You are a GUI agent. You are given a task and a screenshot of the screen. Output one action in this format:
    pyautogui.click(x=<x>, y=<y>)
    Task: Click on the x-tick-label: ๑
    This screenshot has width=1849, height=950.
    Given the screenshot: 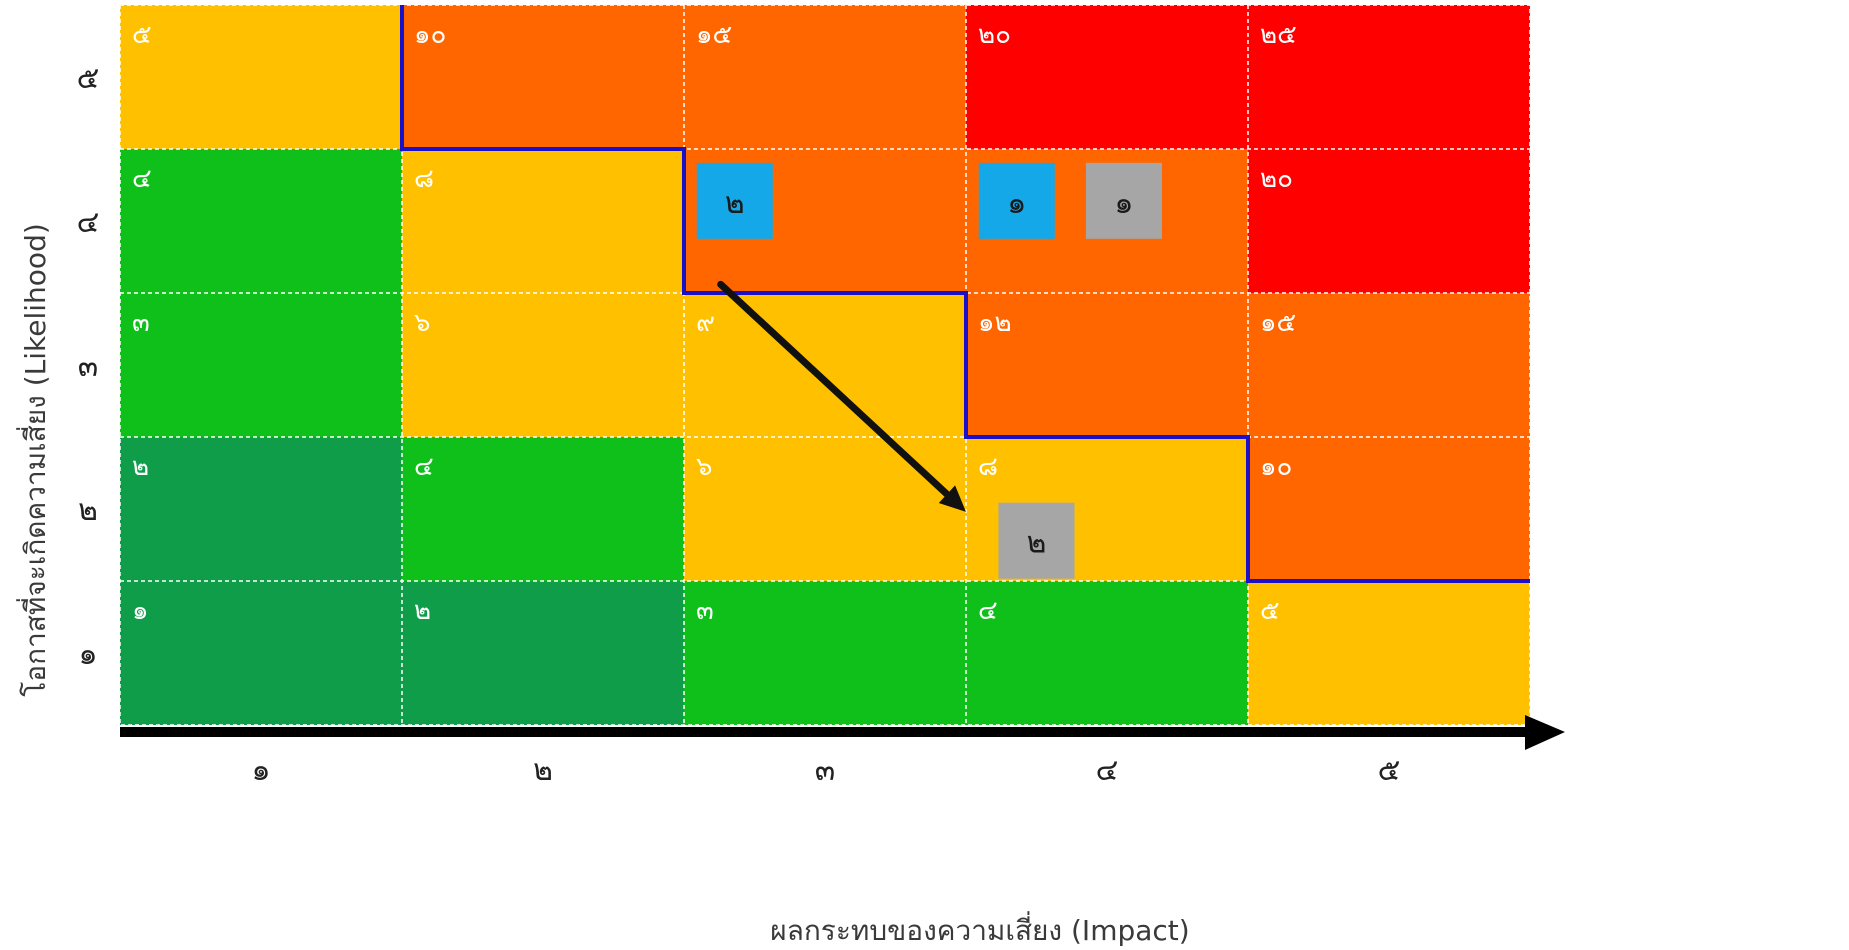 What is the action you would take?
    pyautogui.click(x=260, y=770)
    